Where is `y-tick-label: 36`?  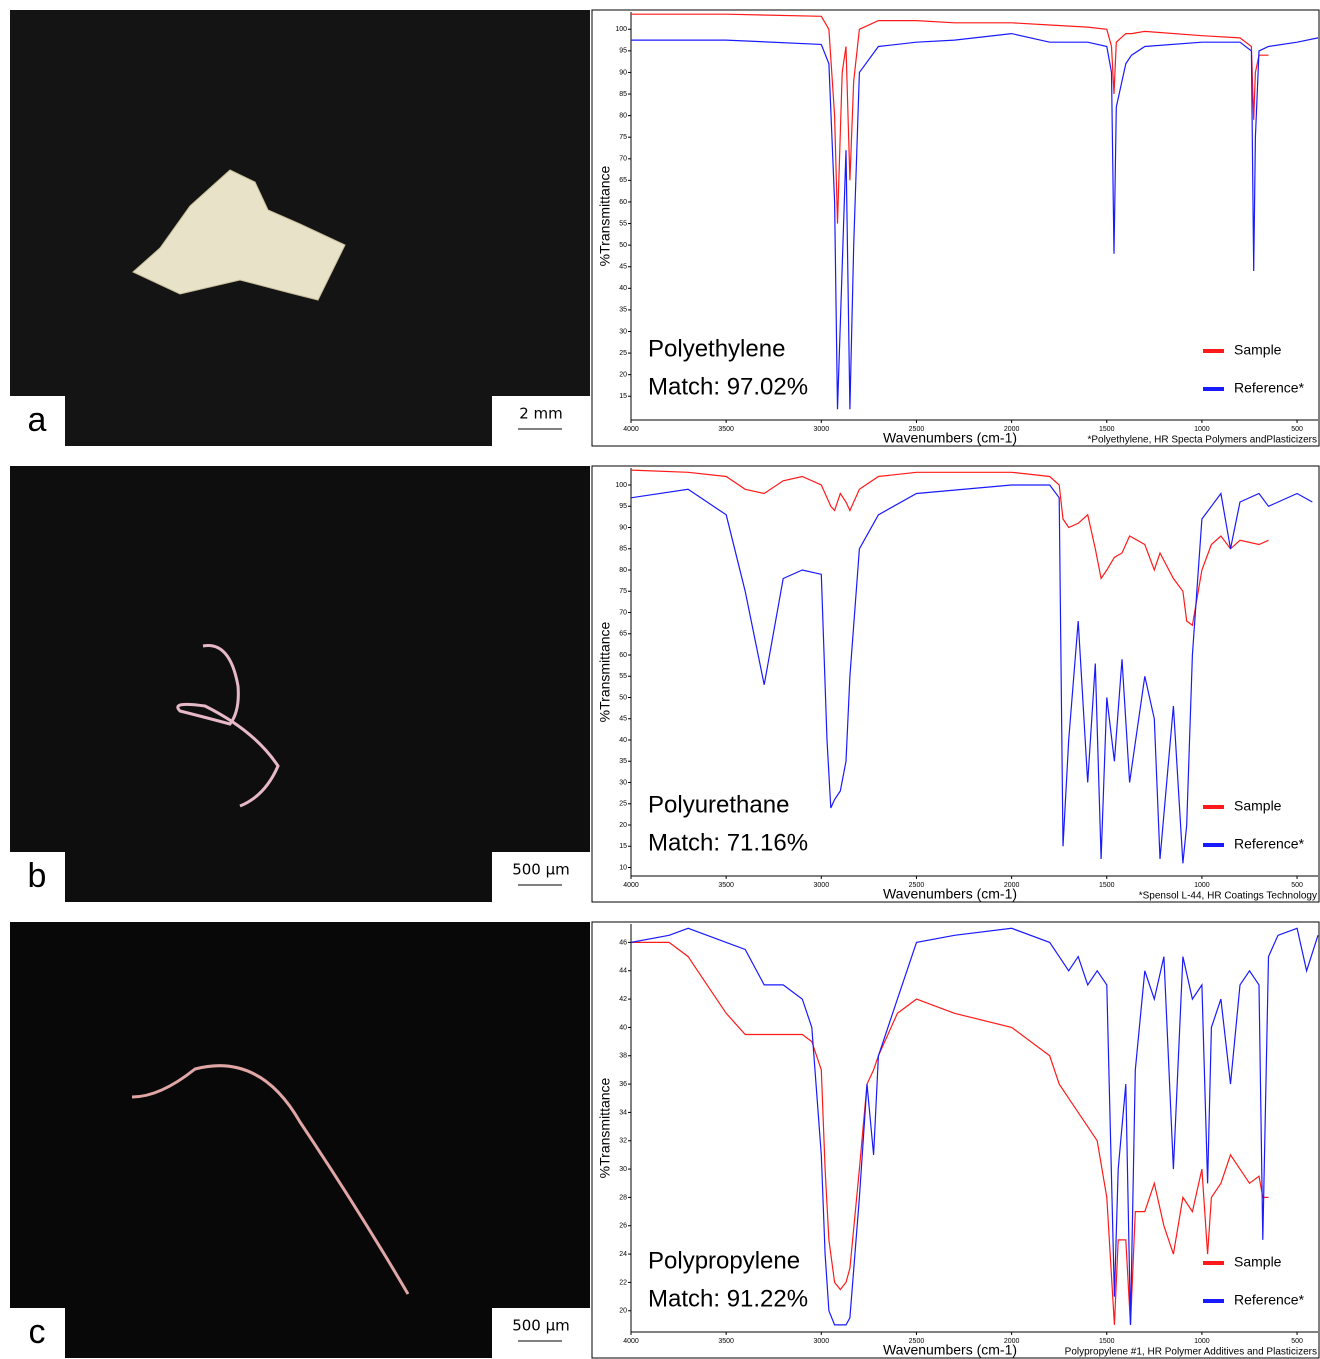 y-tick-label: 36 is located at coordinates (623, 1084).